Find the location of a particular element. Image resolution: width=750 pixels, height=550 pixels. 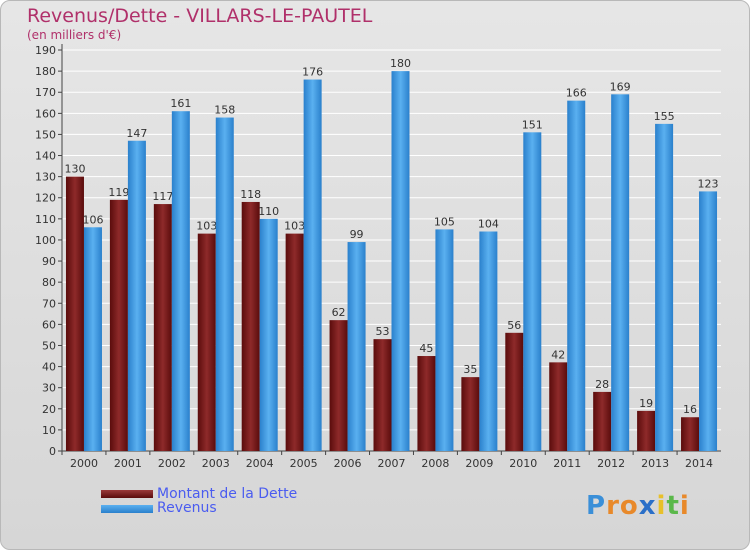

x-tick-label: 2011 is located at coordinates (567, 463).